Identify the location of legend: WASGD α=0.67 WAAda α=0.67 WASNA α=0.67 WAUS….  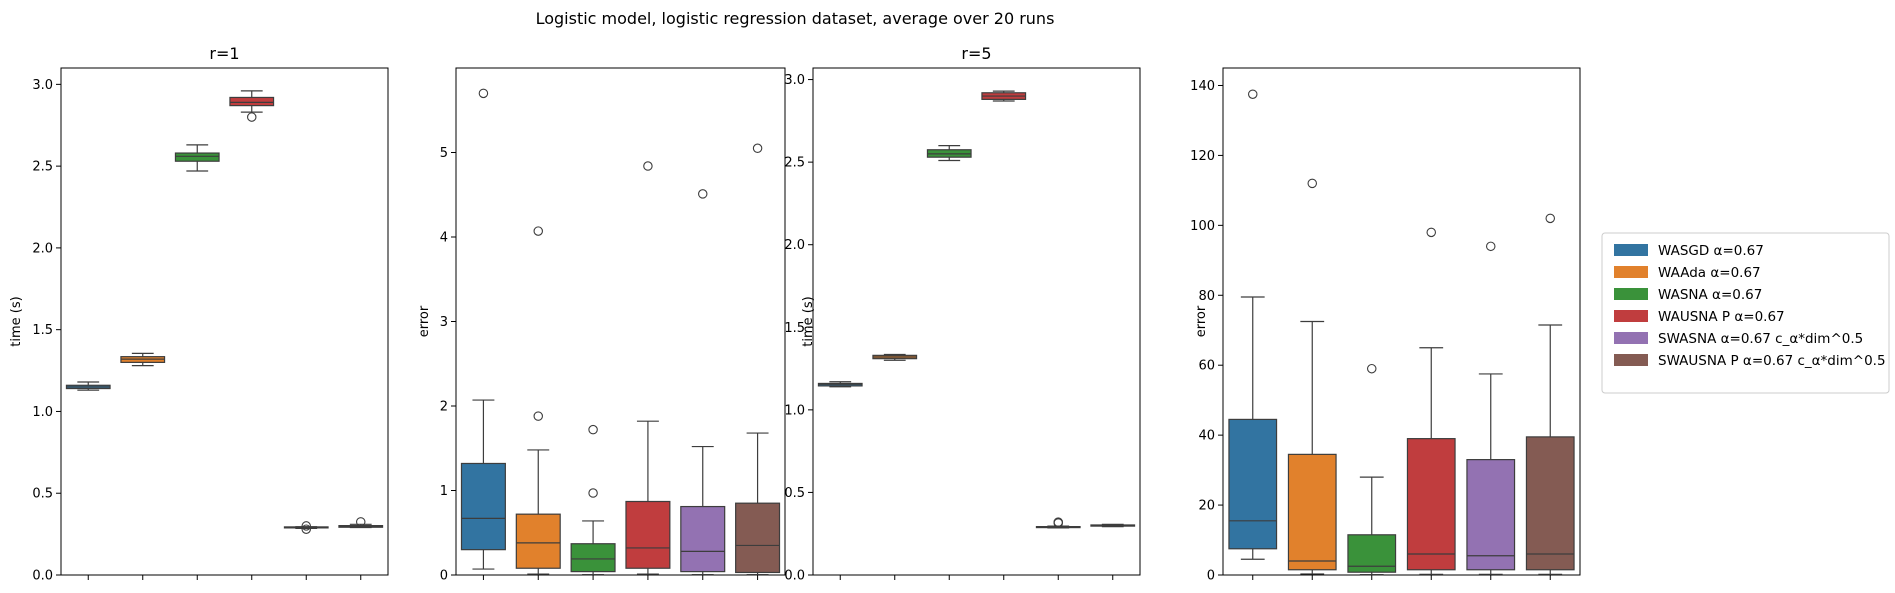
(1745, 313).